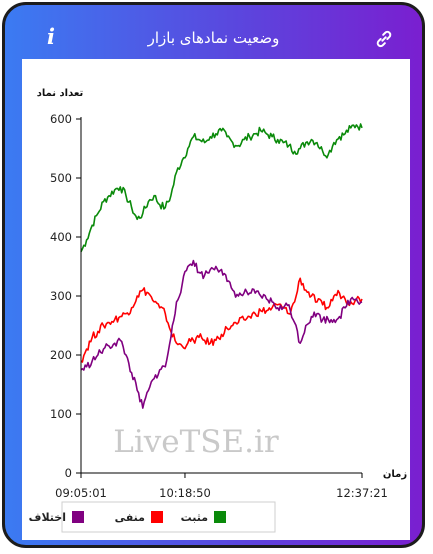  Describe the element at coordinates (61, 237) in the screenshot. I see `y-tick-label: 400` at that location.